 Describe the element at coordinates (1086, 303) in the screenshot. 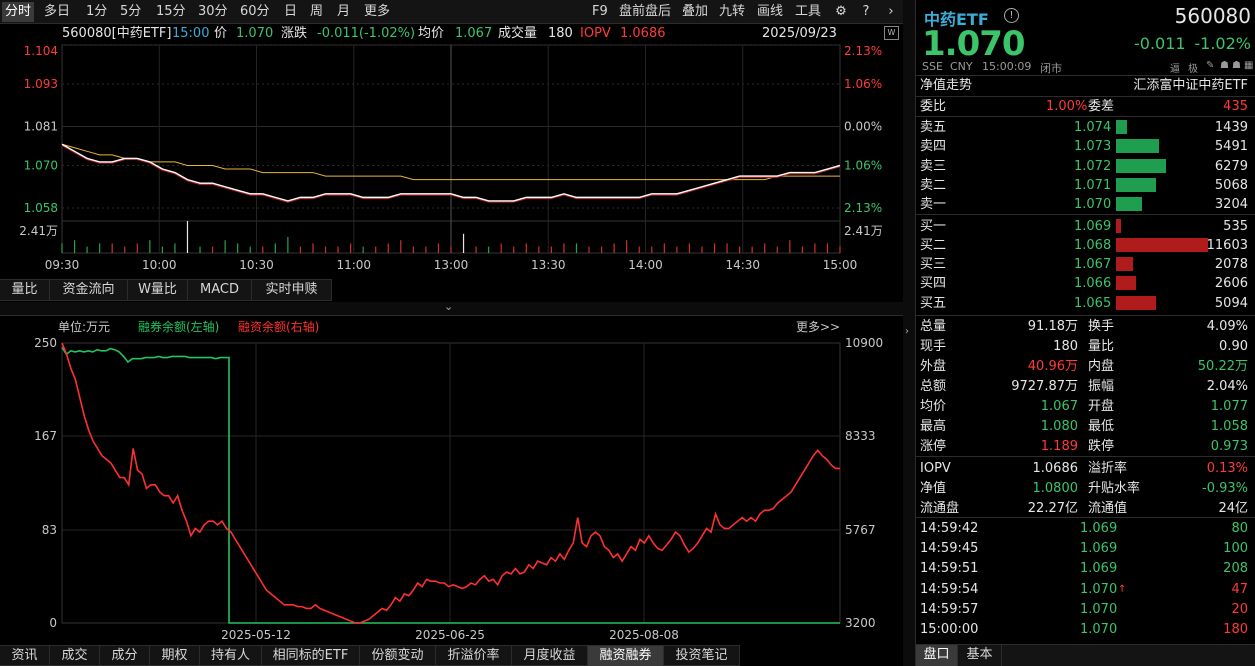

I see `book-row-9: 买五 1.065 5094` at that location.